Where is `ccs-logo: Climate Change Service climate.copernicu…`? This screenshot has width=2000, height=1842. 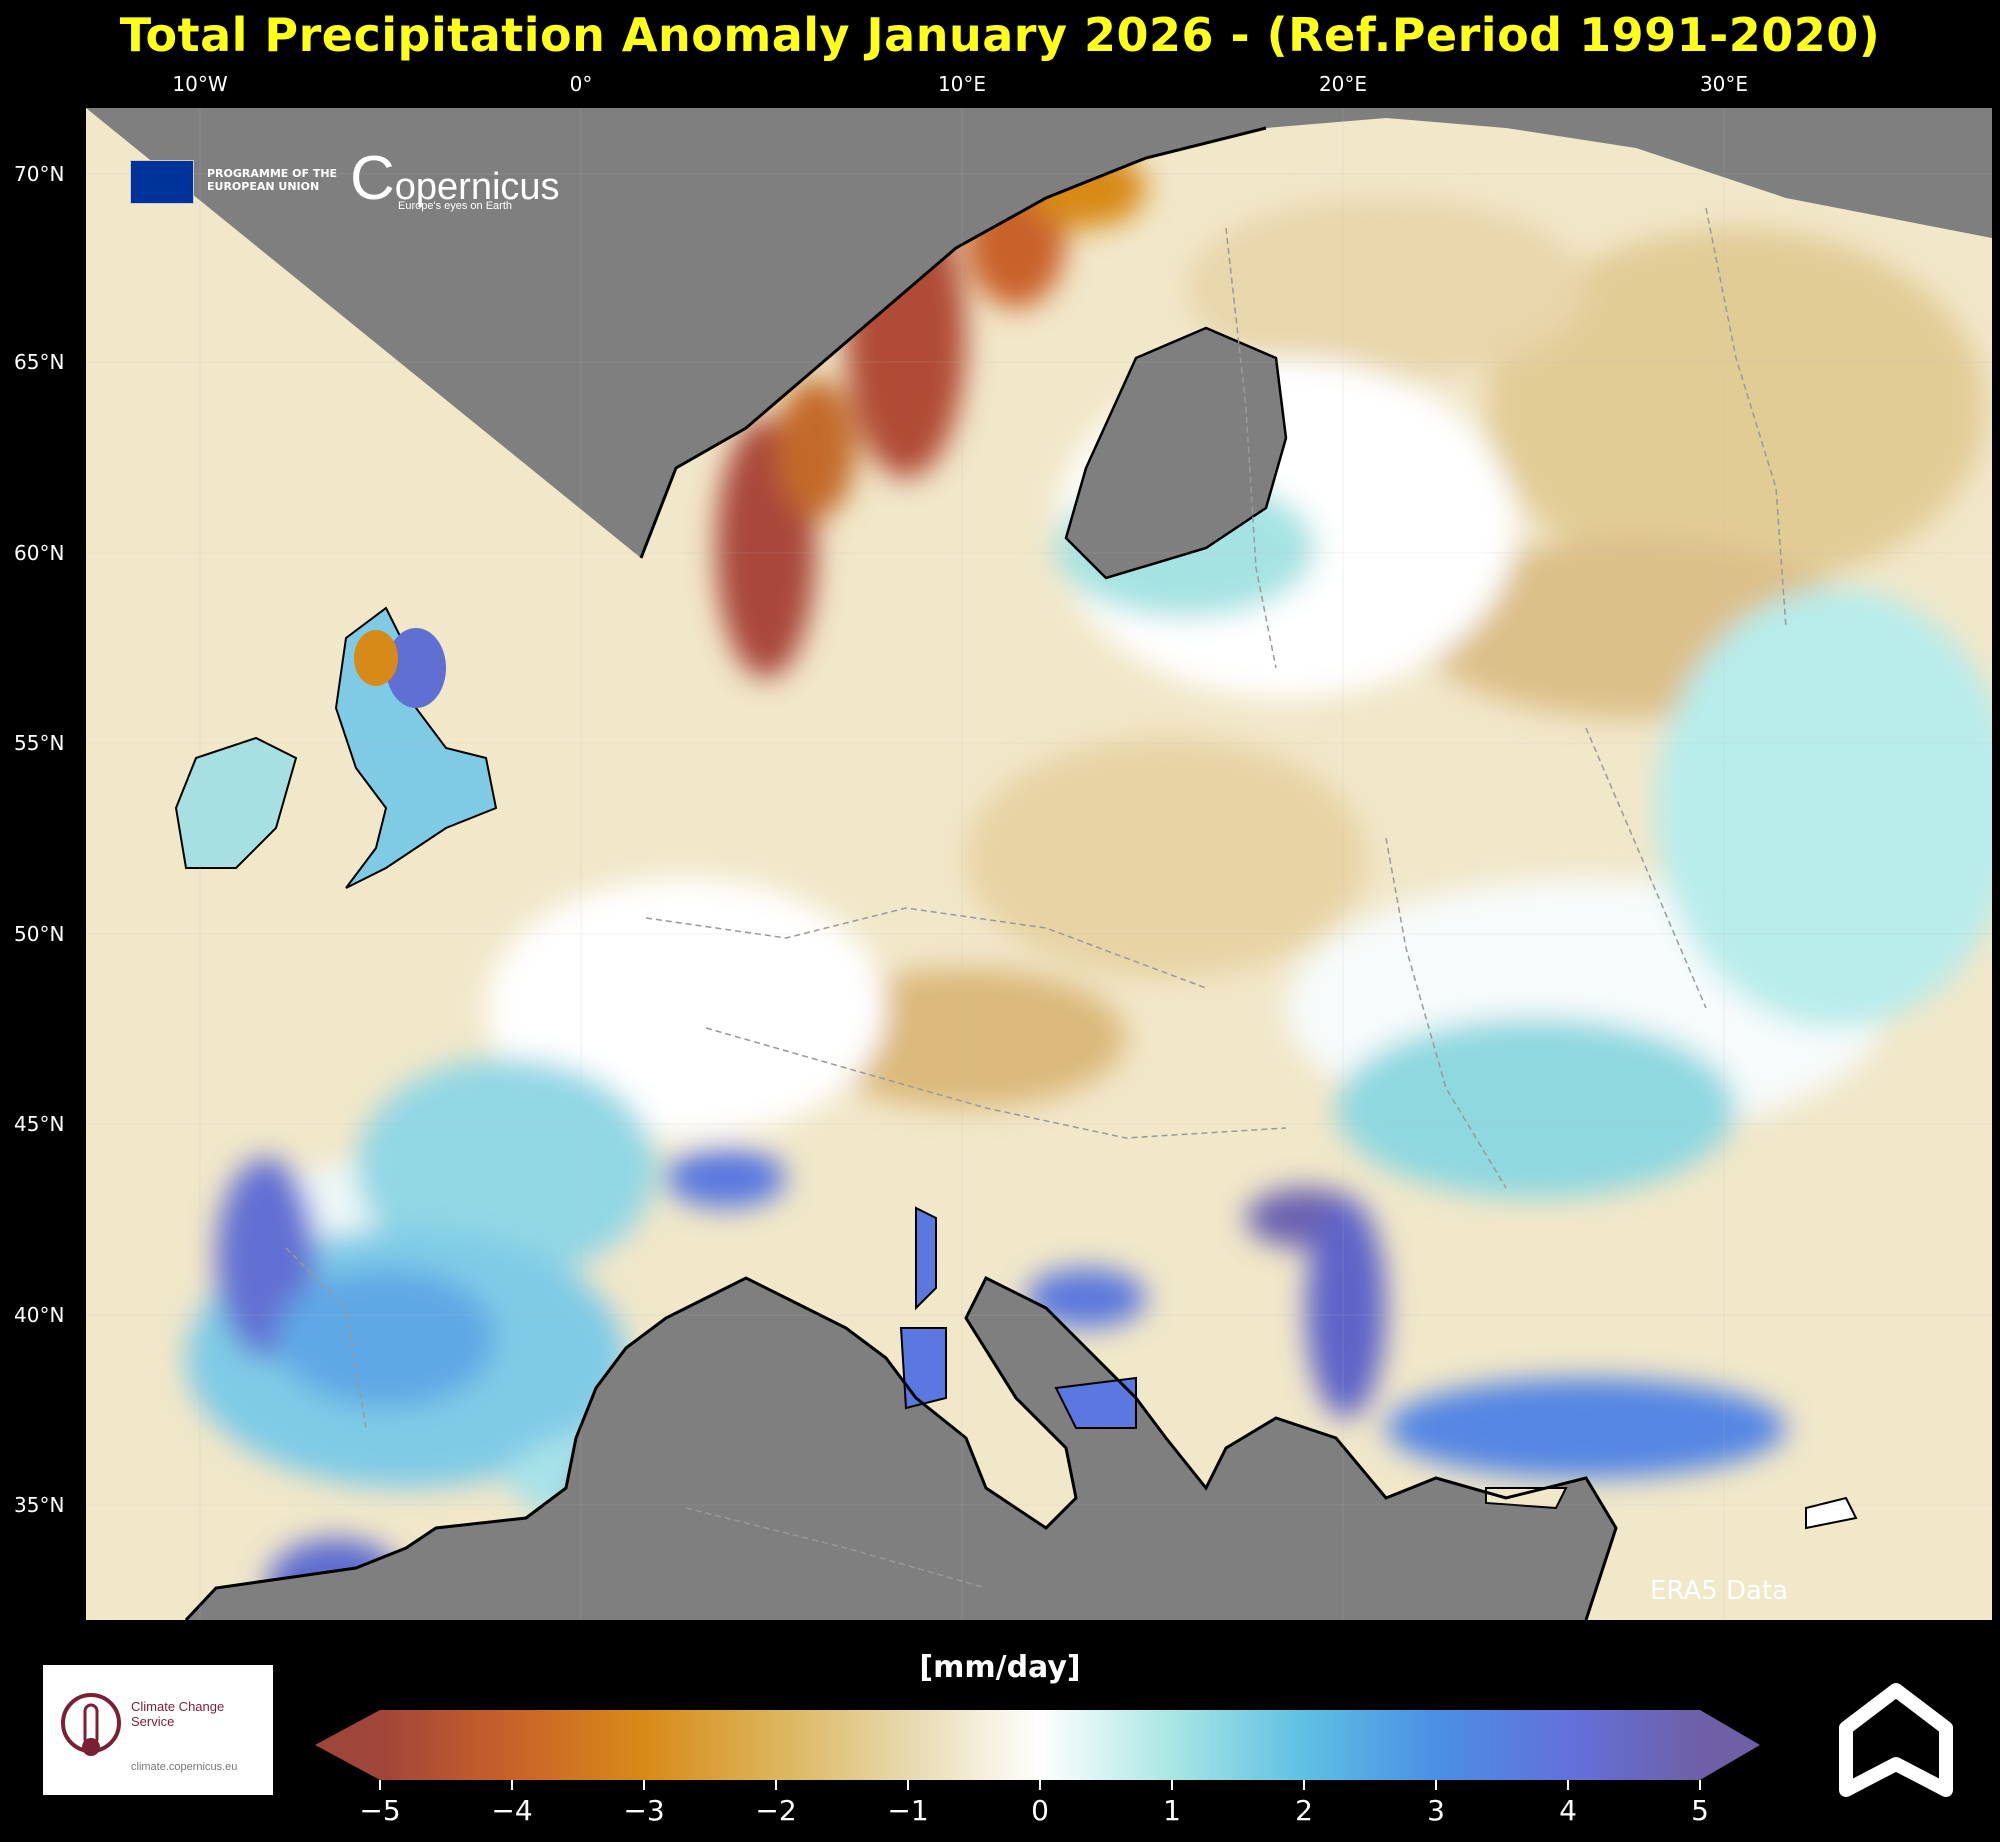
ccs-logo: Climate Change Service climate.copernicu… is located at coordinates (158, 1730).